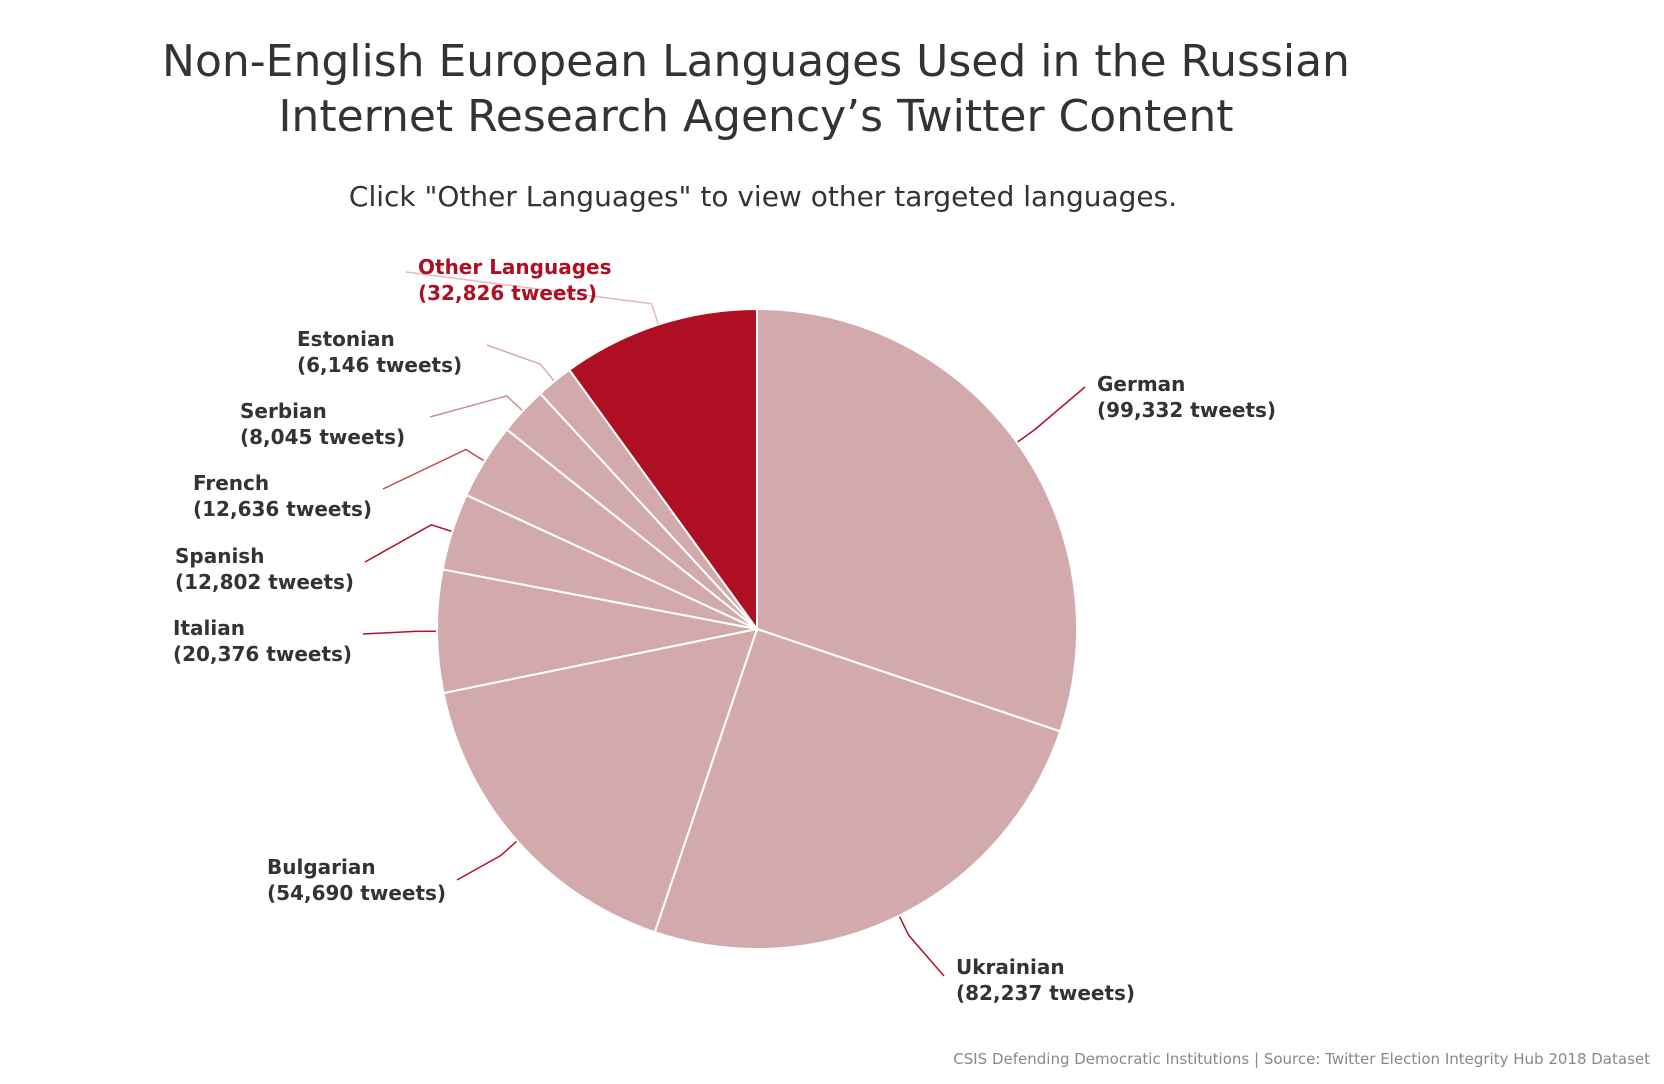 Image resolution: width=1664 pixels, height=1084 pixels. I want to click on data-label-name-spanish: Spanish, so click(219, 556).